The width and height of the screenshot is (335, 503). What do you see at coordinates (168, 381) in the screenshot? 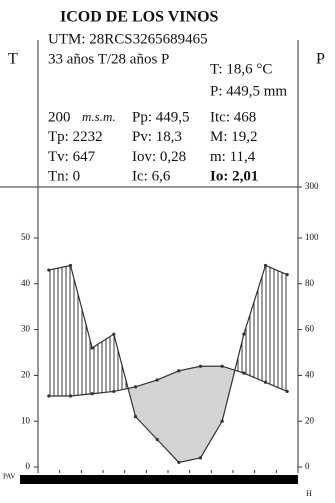
I see `series-line` at bounding box center [168, 381].